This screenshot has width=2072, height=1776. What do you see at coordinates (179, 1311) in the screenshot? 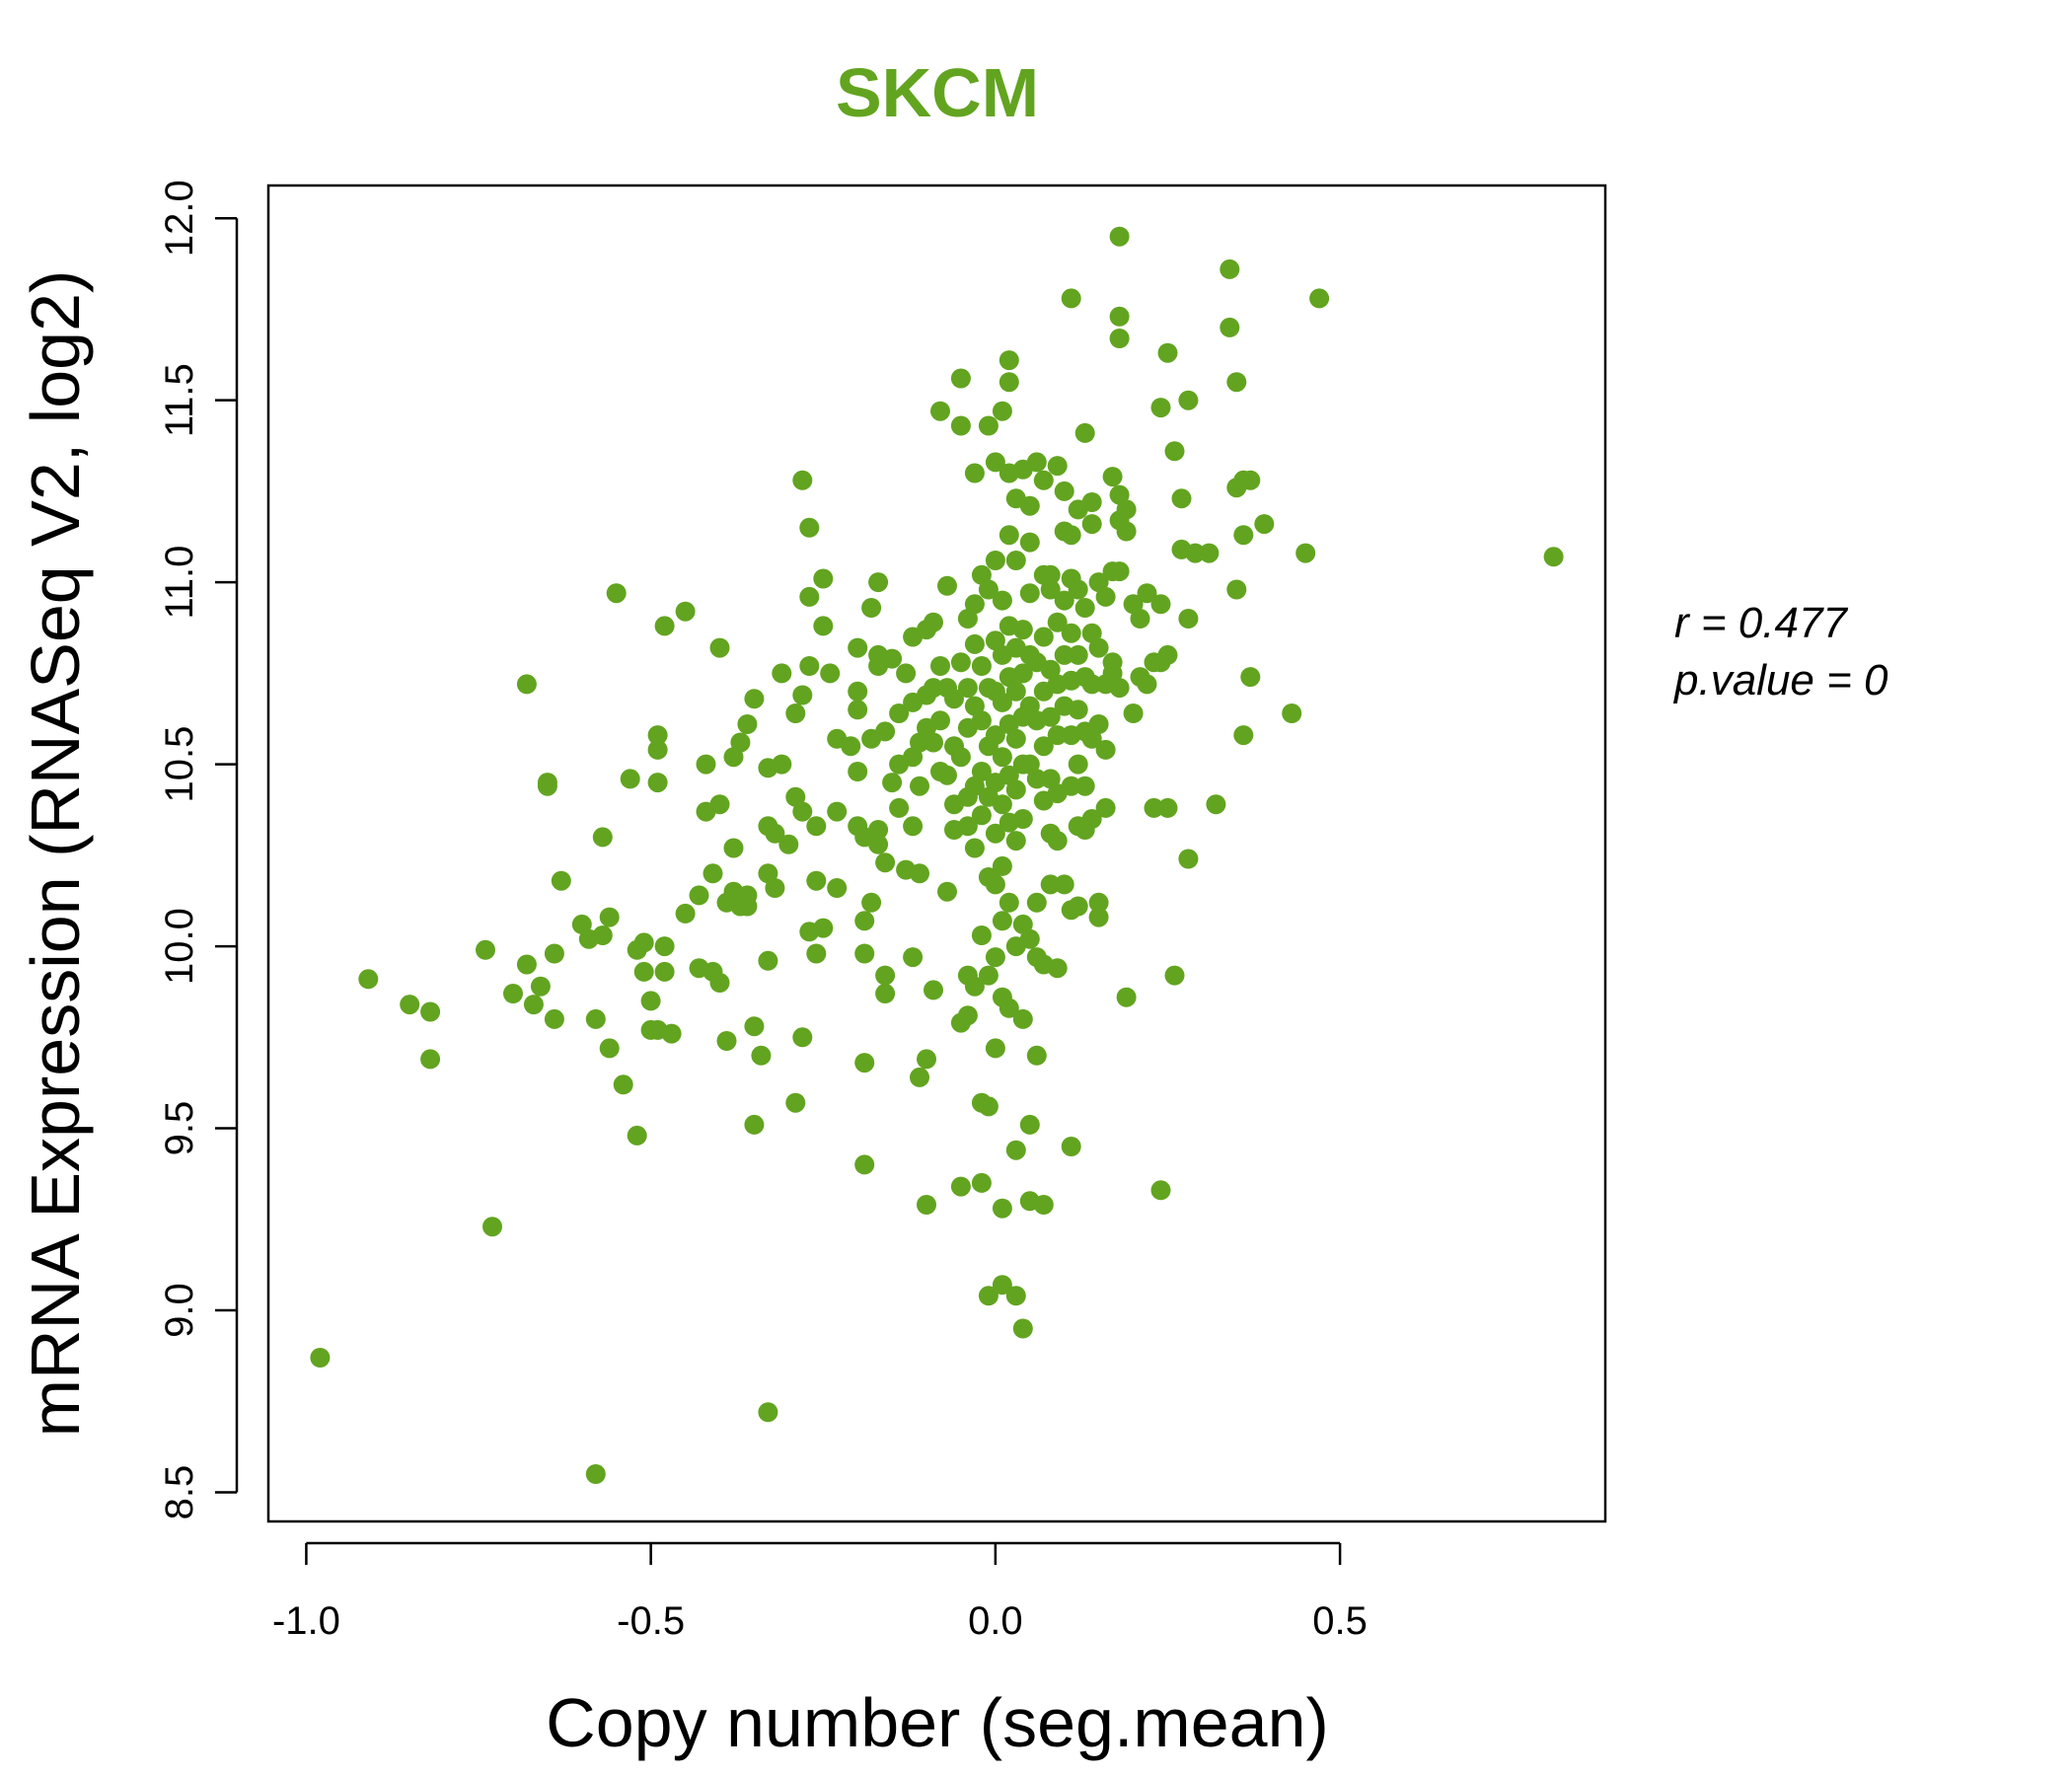
I see `y-tick-label: 9.0` at bounding box center [179, 1311].